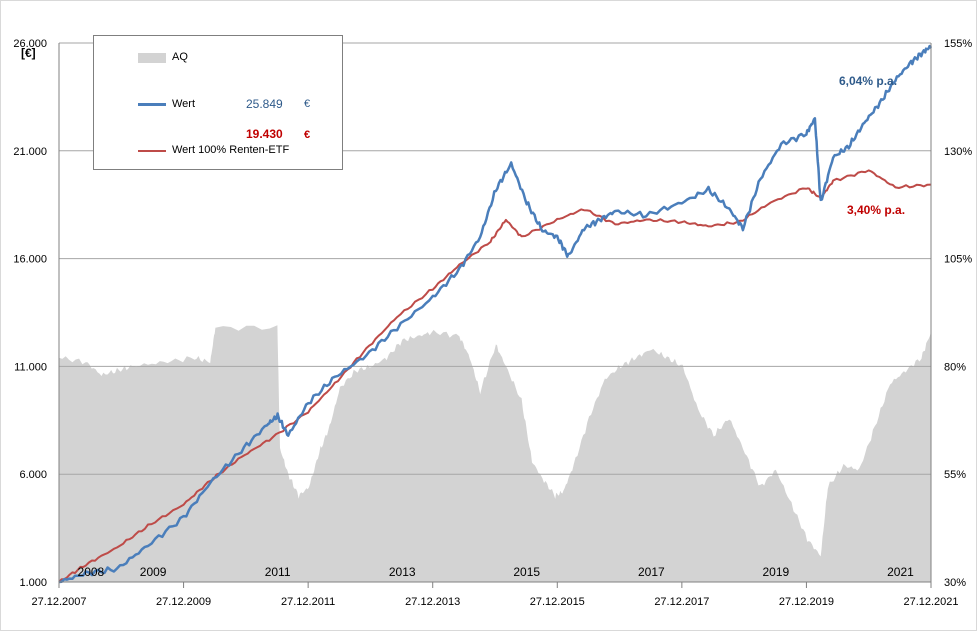 This screenshot has height=635, width=977. Describe the element at coordinates (930, 602) in the screenshot. I see `x-date-tick-label: 27.12.2021` at that location.